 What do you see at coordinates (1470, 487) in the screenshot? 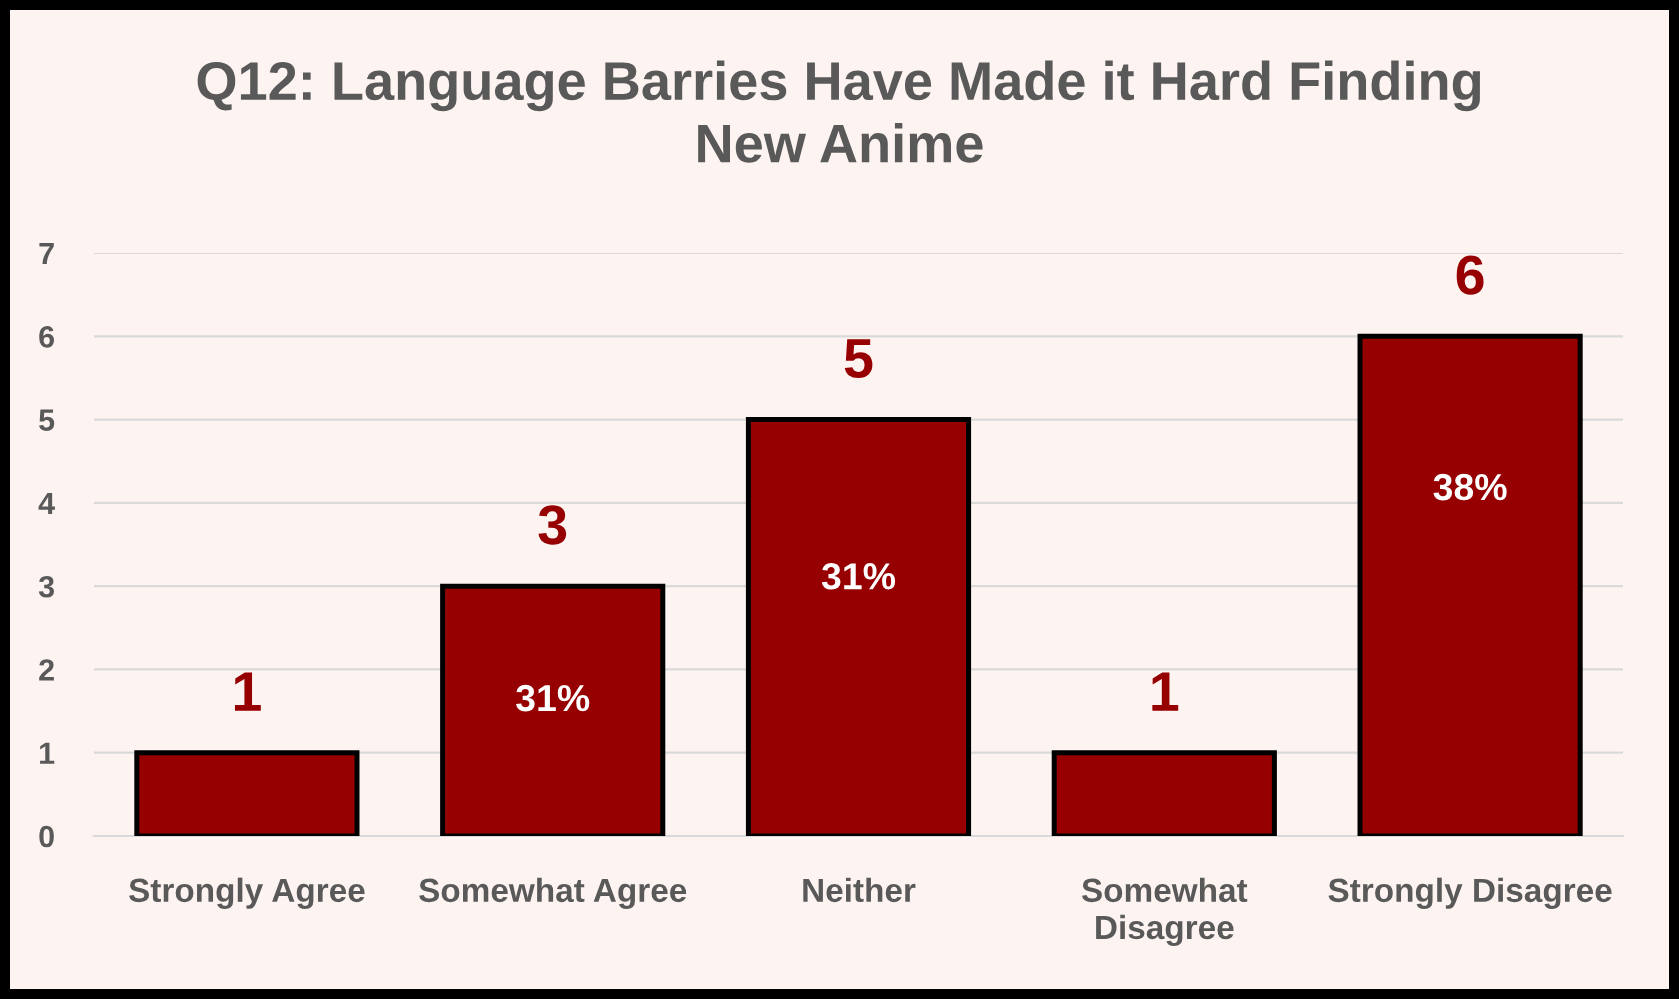
I see `annotation: 38%` at bounding box center [1470, 487].